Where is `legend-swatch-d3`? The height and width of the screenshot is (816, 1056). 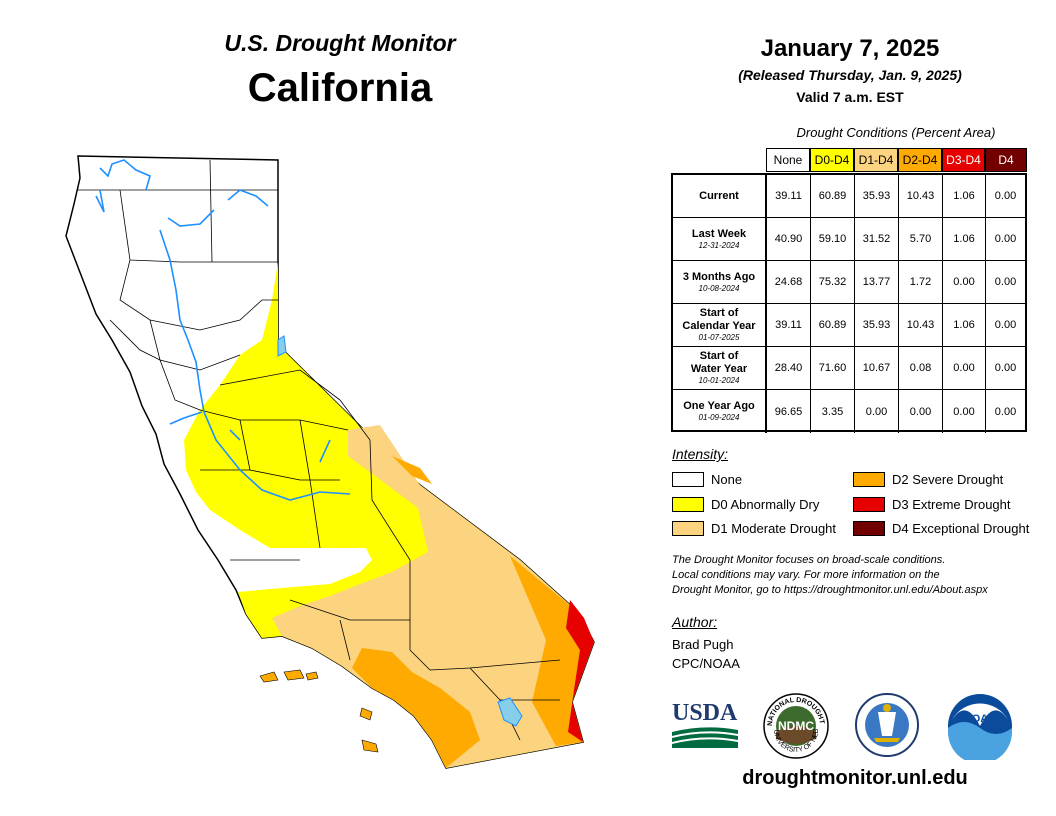 legend-swatch-d3 is located at coordinates (869, 504).